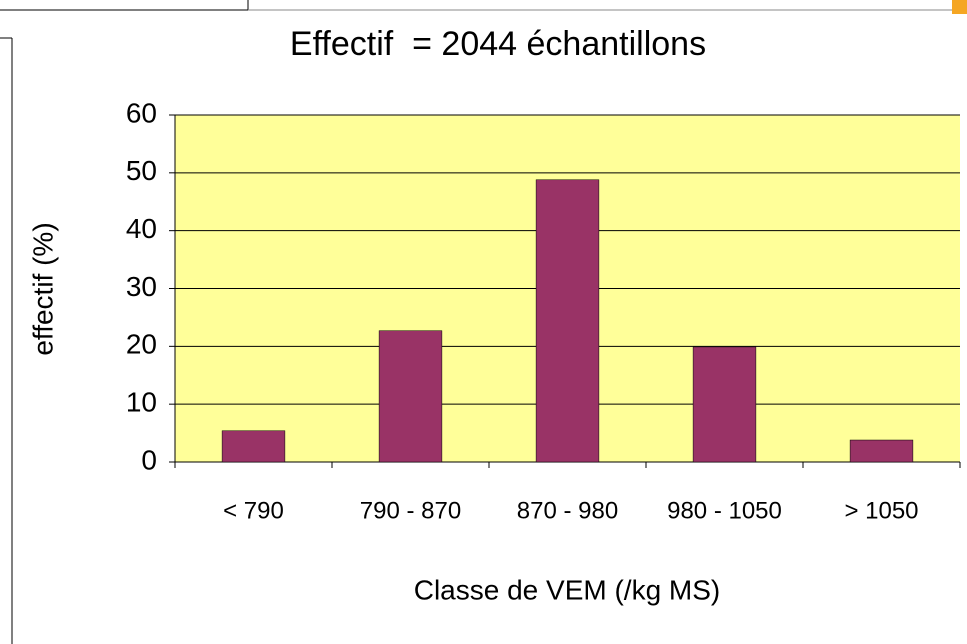 This screenshot has width=967, height=644. I want to click on corner-icon, so click(959, 7).